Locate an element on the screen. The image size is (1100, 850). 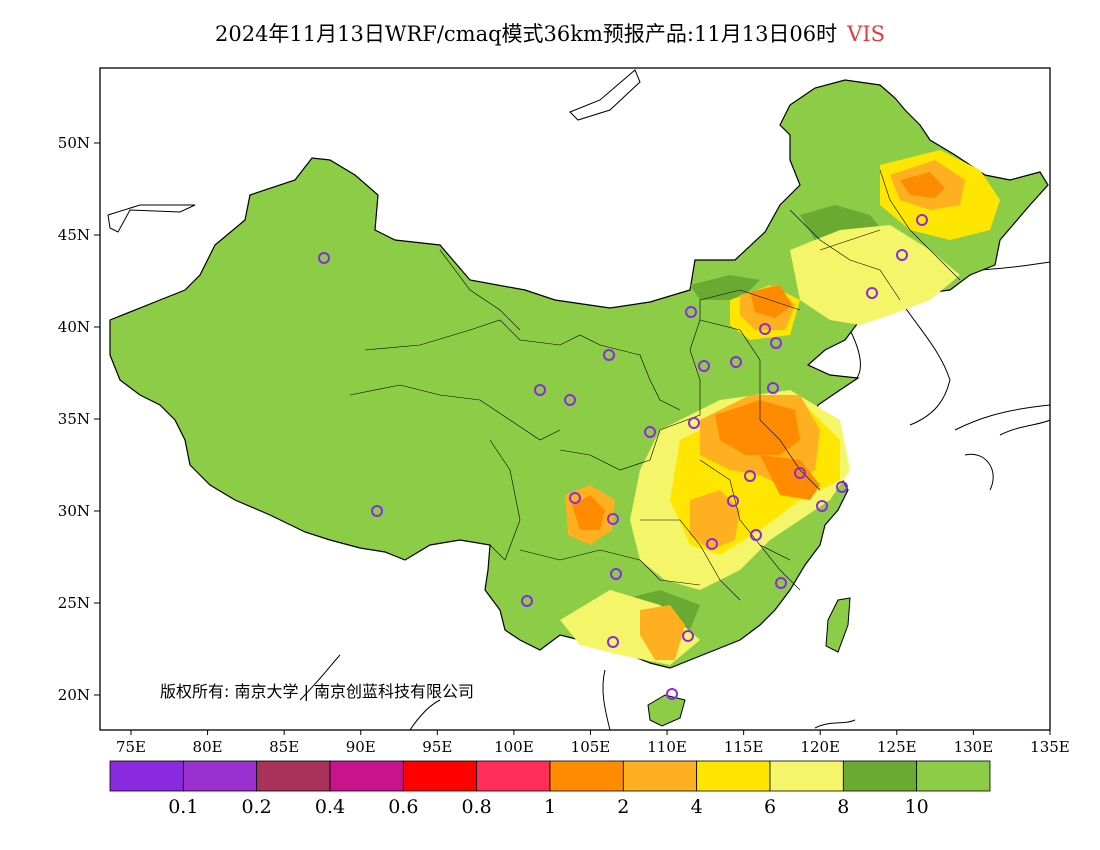
colorbar-label: 0.2 is located at coordinates (257, 807).